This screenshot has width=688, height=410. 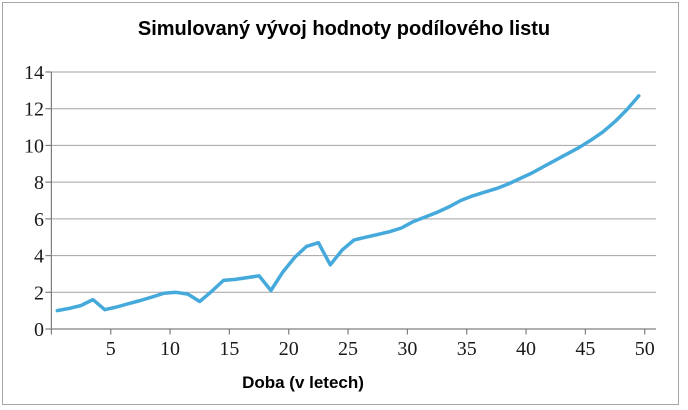 I want to click on x-axis-title: Doba (v letech), so click(x=303, y=382).